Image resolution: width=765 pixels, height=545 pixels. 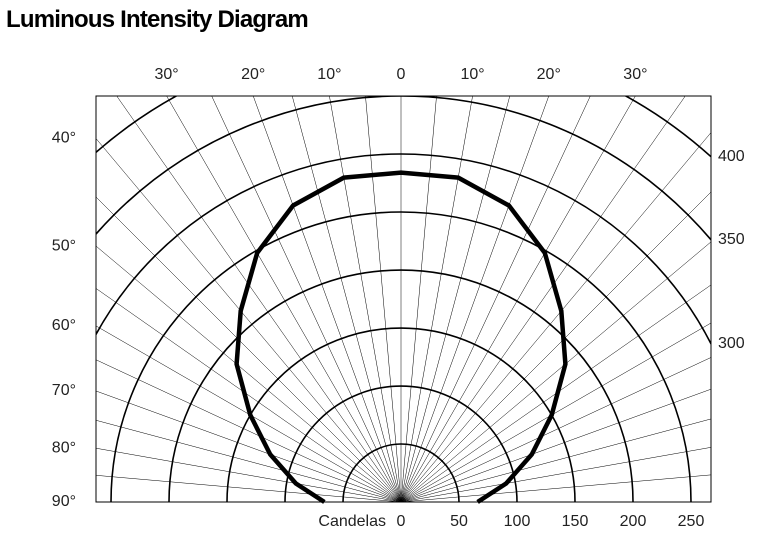 I want to click on r-axis-label: Candelas, so click(x=352, y=521).